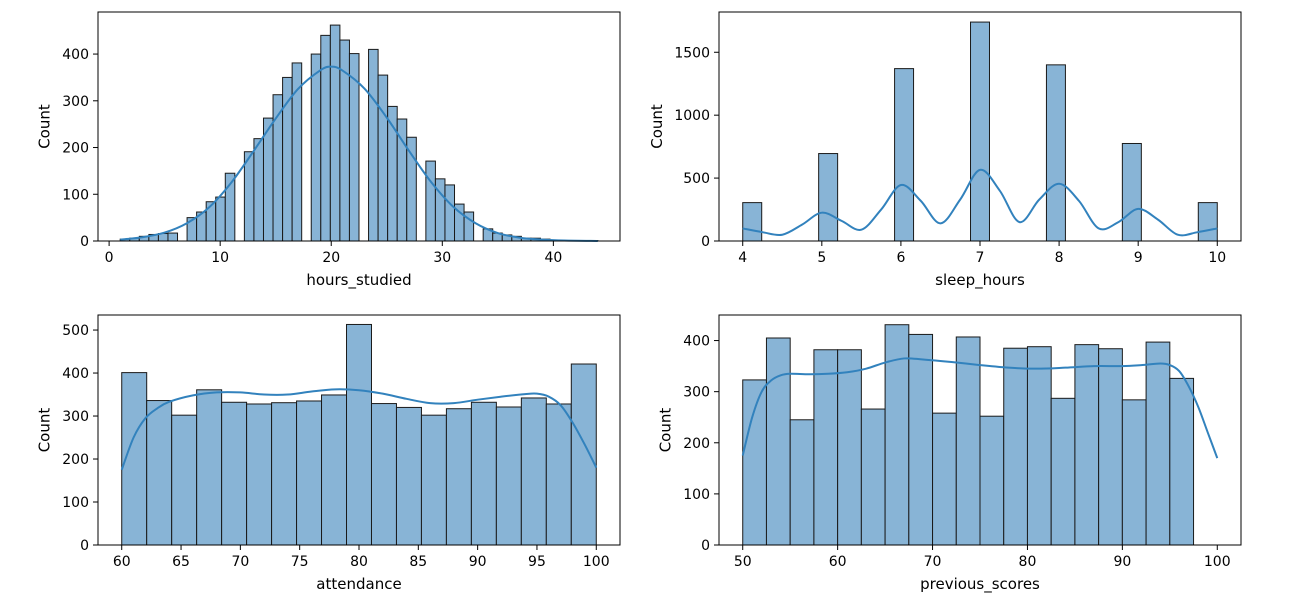 The image size is (1300, 610). I want to click on x-tick-label: 100, so click(596, 562).